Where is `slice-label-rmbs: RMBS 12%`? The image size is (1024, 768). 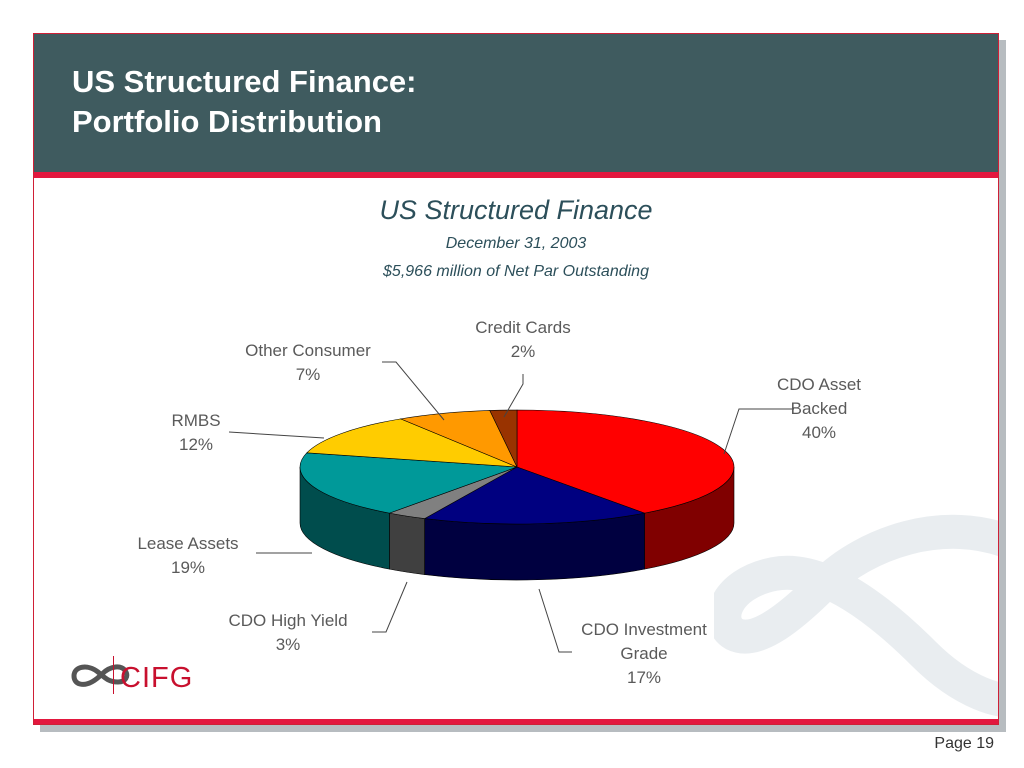
slice-label-rmbs: RMBS 12% is located at coordinates (195, 432).